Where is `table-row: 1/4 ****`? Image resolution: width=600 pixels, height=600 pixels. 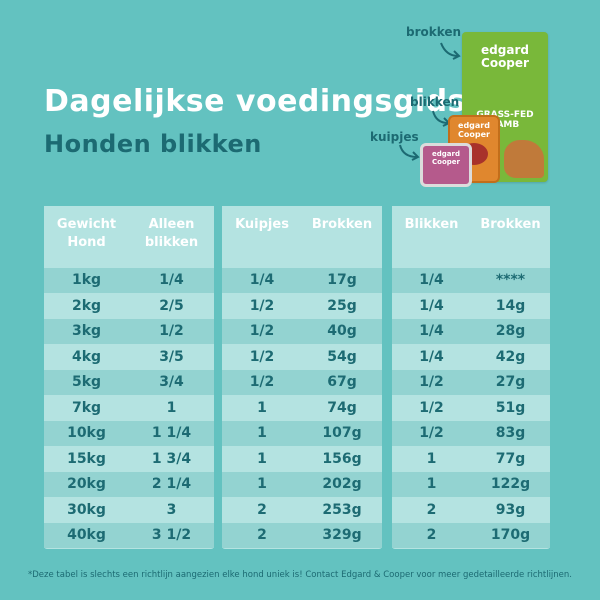
table-row: 1/4 **** is located at coordinates (471, 280).